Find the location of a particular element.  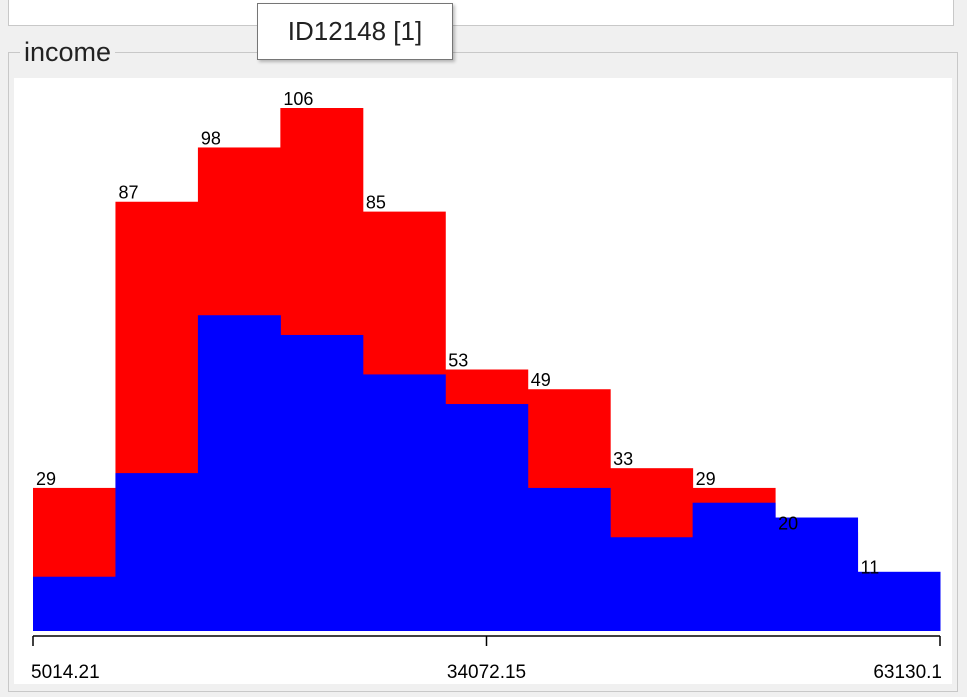

bar-label-1: 87 is located at coordinates (128, 193).